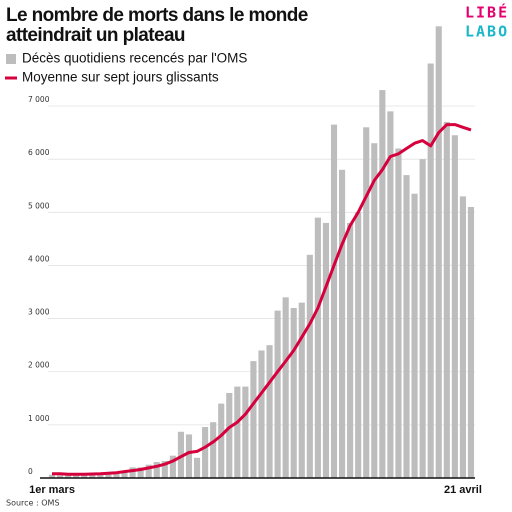 This screenshot has width=512, height=512. I want to click on chart-title: Le nombre de morts dans le monde, so click(157, 15).